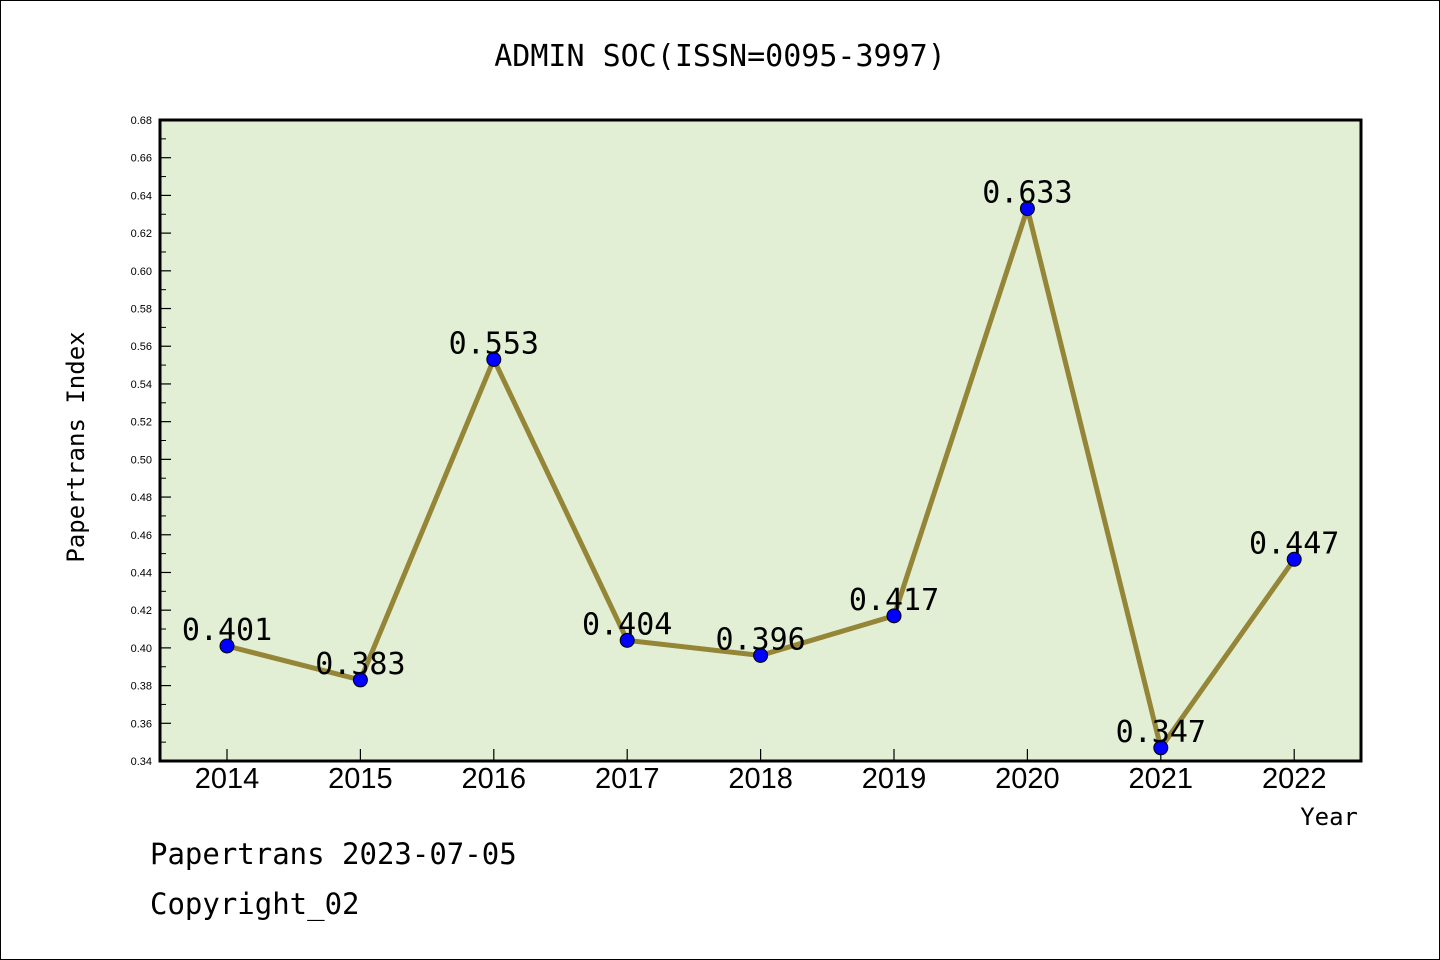  I want to click on chart-title: ADMIN SOC(ISSN=0095-3997), so click(720, 56).